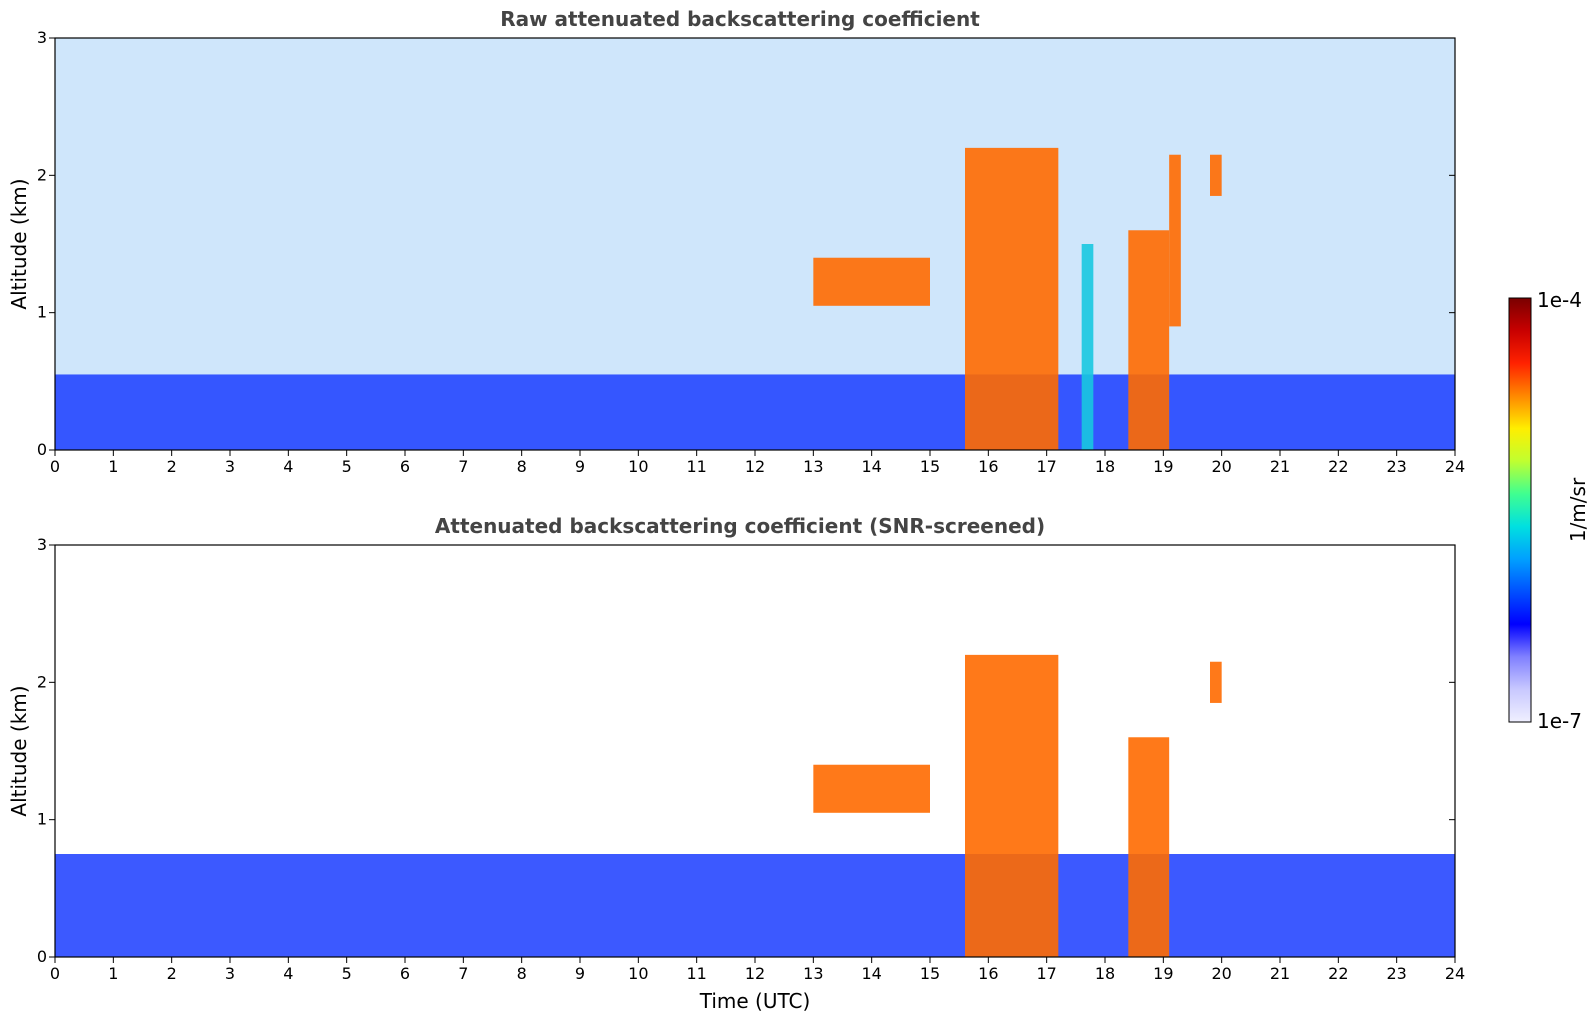  What do you see at coordinates (1520, 510) in the screenshot?
I see `colorbar-gradient` at bounding box center [1520, 510].